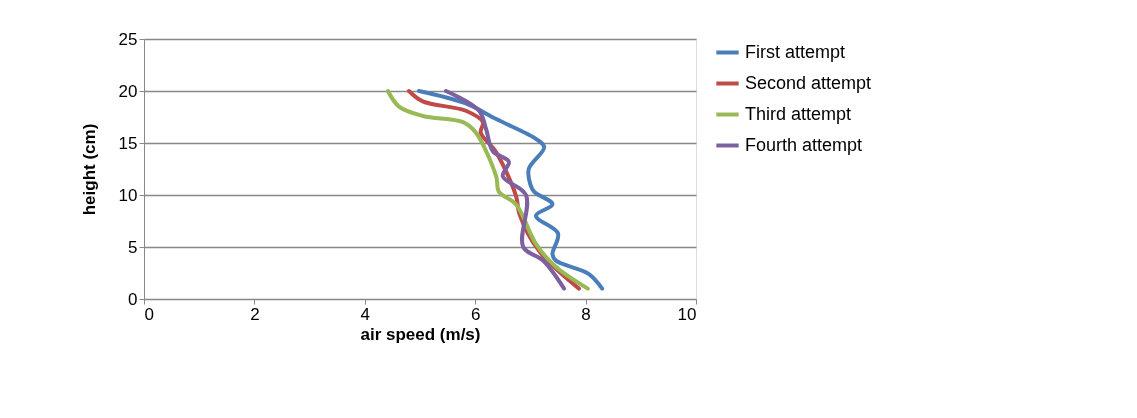 This screenshot has height=418, width=1137. What do you see at coordinates (128, 195) in the screenshot?
I see `y-tick-label: 10` at bounding box center [128, 195].